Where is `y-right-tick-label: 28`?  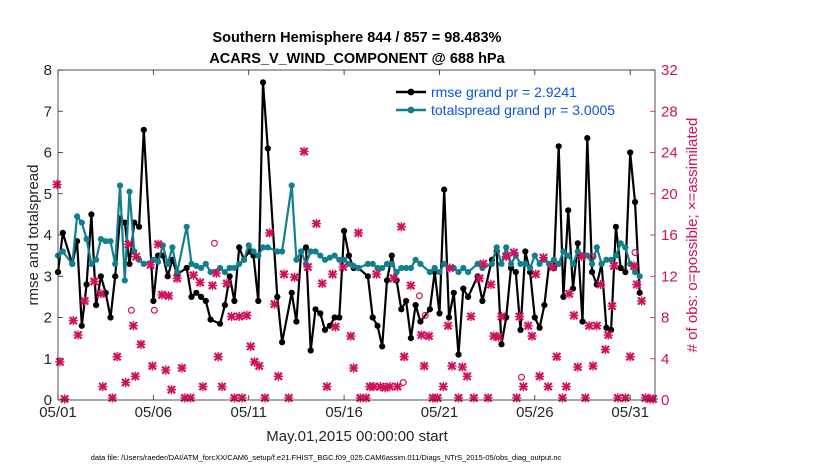
y-right-tick-label: 28 is located at coordinates (669, 111).